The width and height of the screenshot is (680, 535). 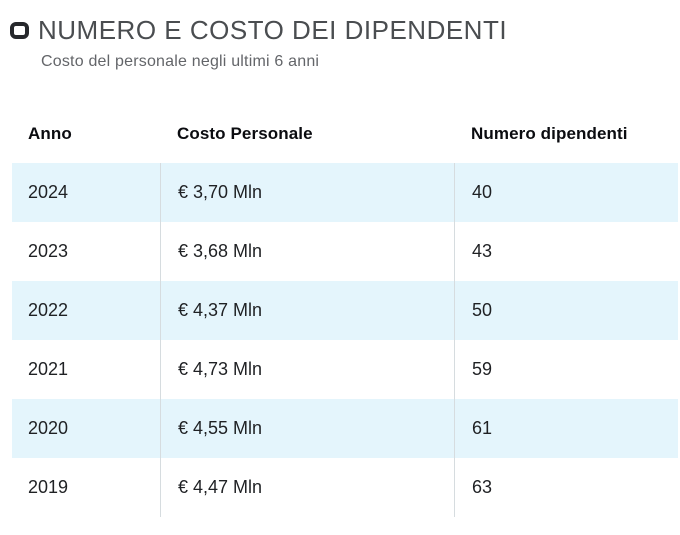 I want to click on column-header-costo: Costo Personale, so click(x=245, y=133).